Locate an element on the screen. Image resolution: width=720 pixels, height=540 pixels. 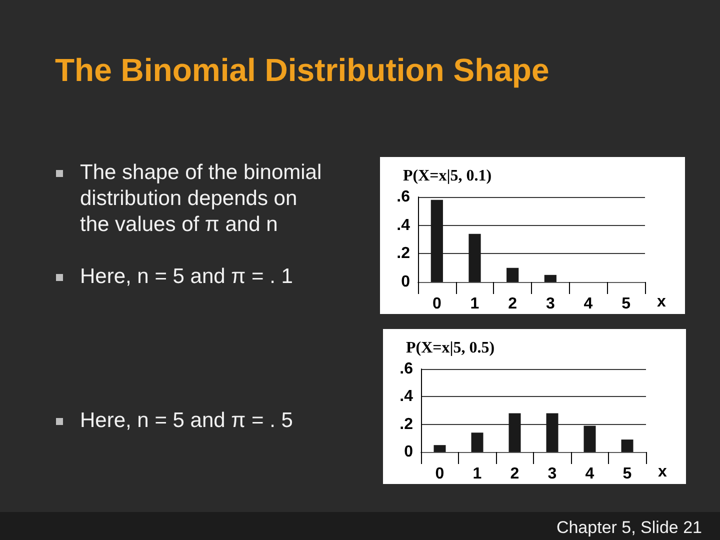
text: Chapter 5, Slide 21 is located at coordinates (629, 528).